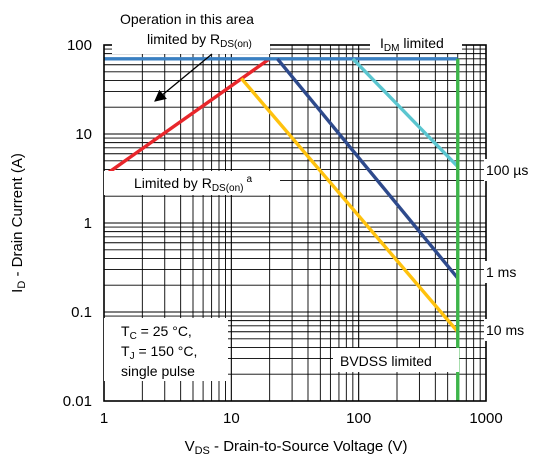 The width and height of the screenshot is (536, 462). I want to click on y-tick-label: 1, so click(88, 223).